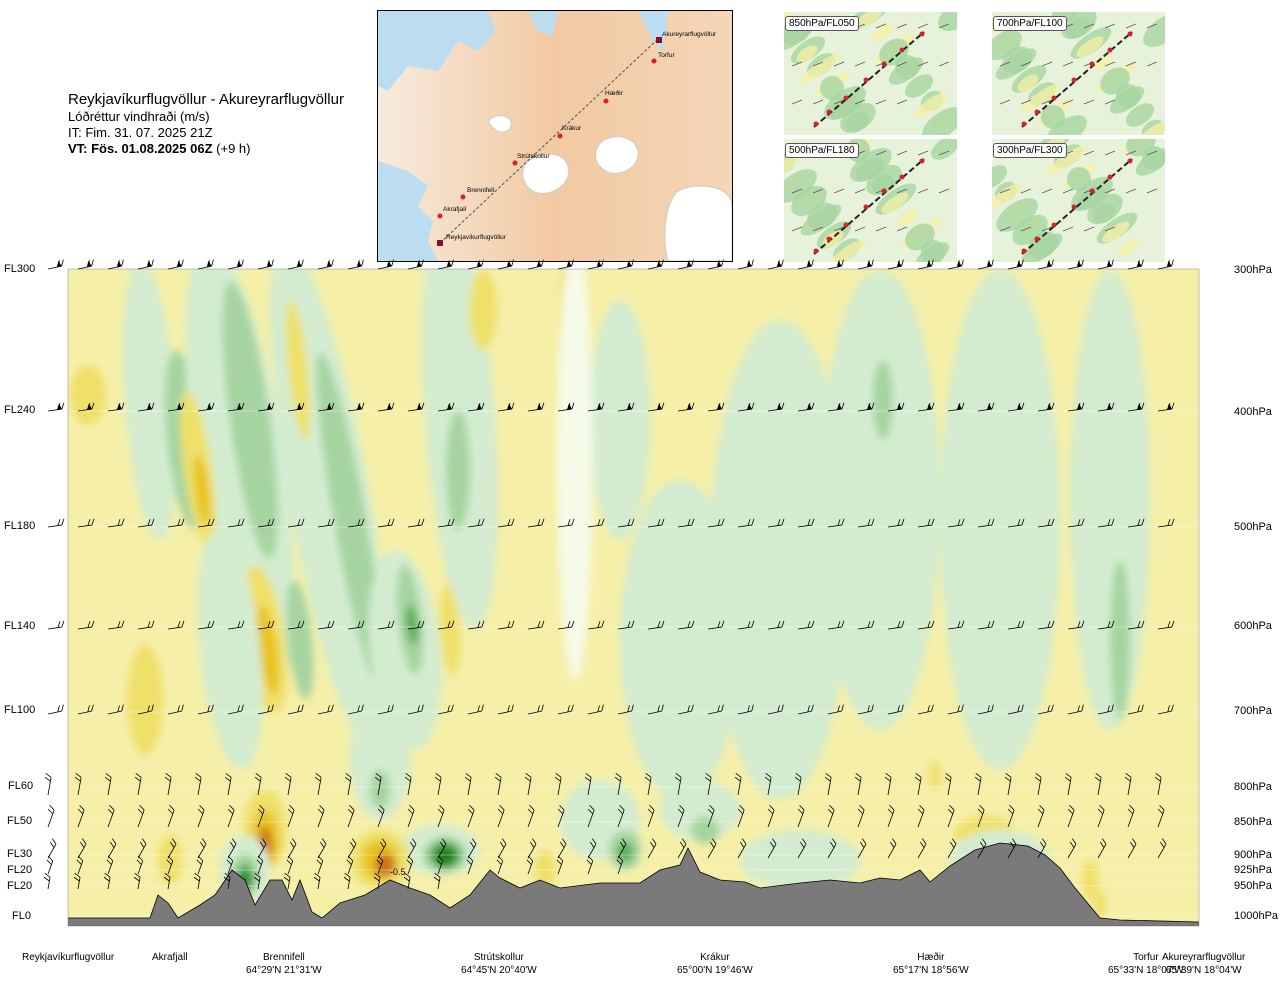  What do you see at coordinates (870, 73) in the screenshot?
I see `thumb-850: 850hPa/FL050` at bounding box center [870, 73].